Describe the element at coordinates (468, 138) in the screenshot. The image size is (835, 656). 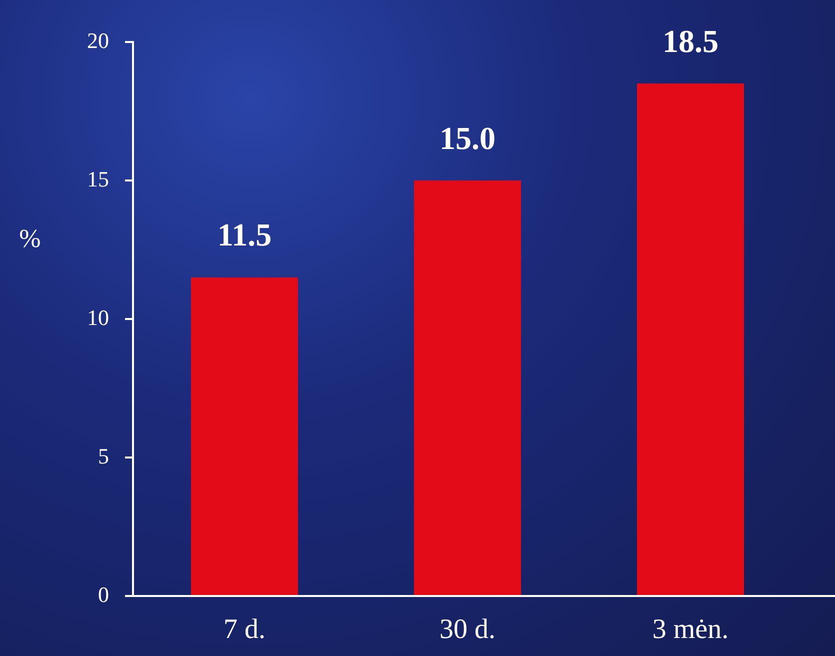
I see `data-label: 15.0` at that location.